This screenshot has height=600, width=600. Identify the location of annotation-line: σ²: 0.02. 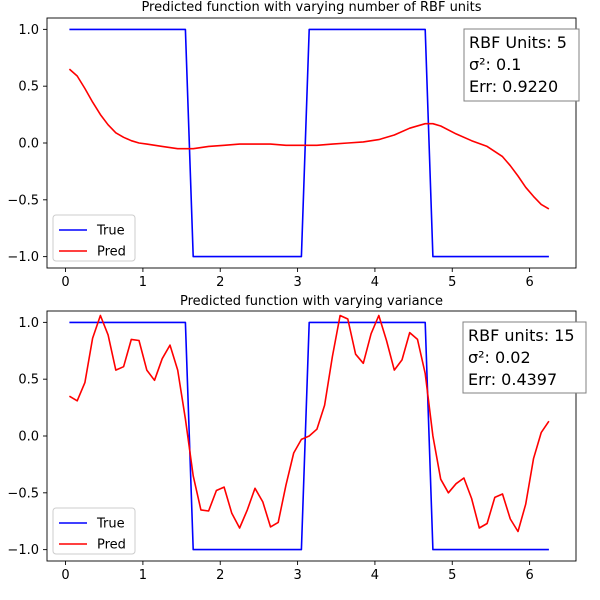
(499, 357).